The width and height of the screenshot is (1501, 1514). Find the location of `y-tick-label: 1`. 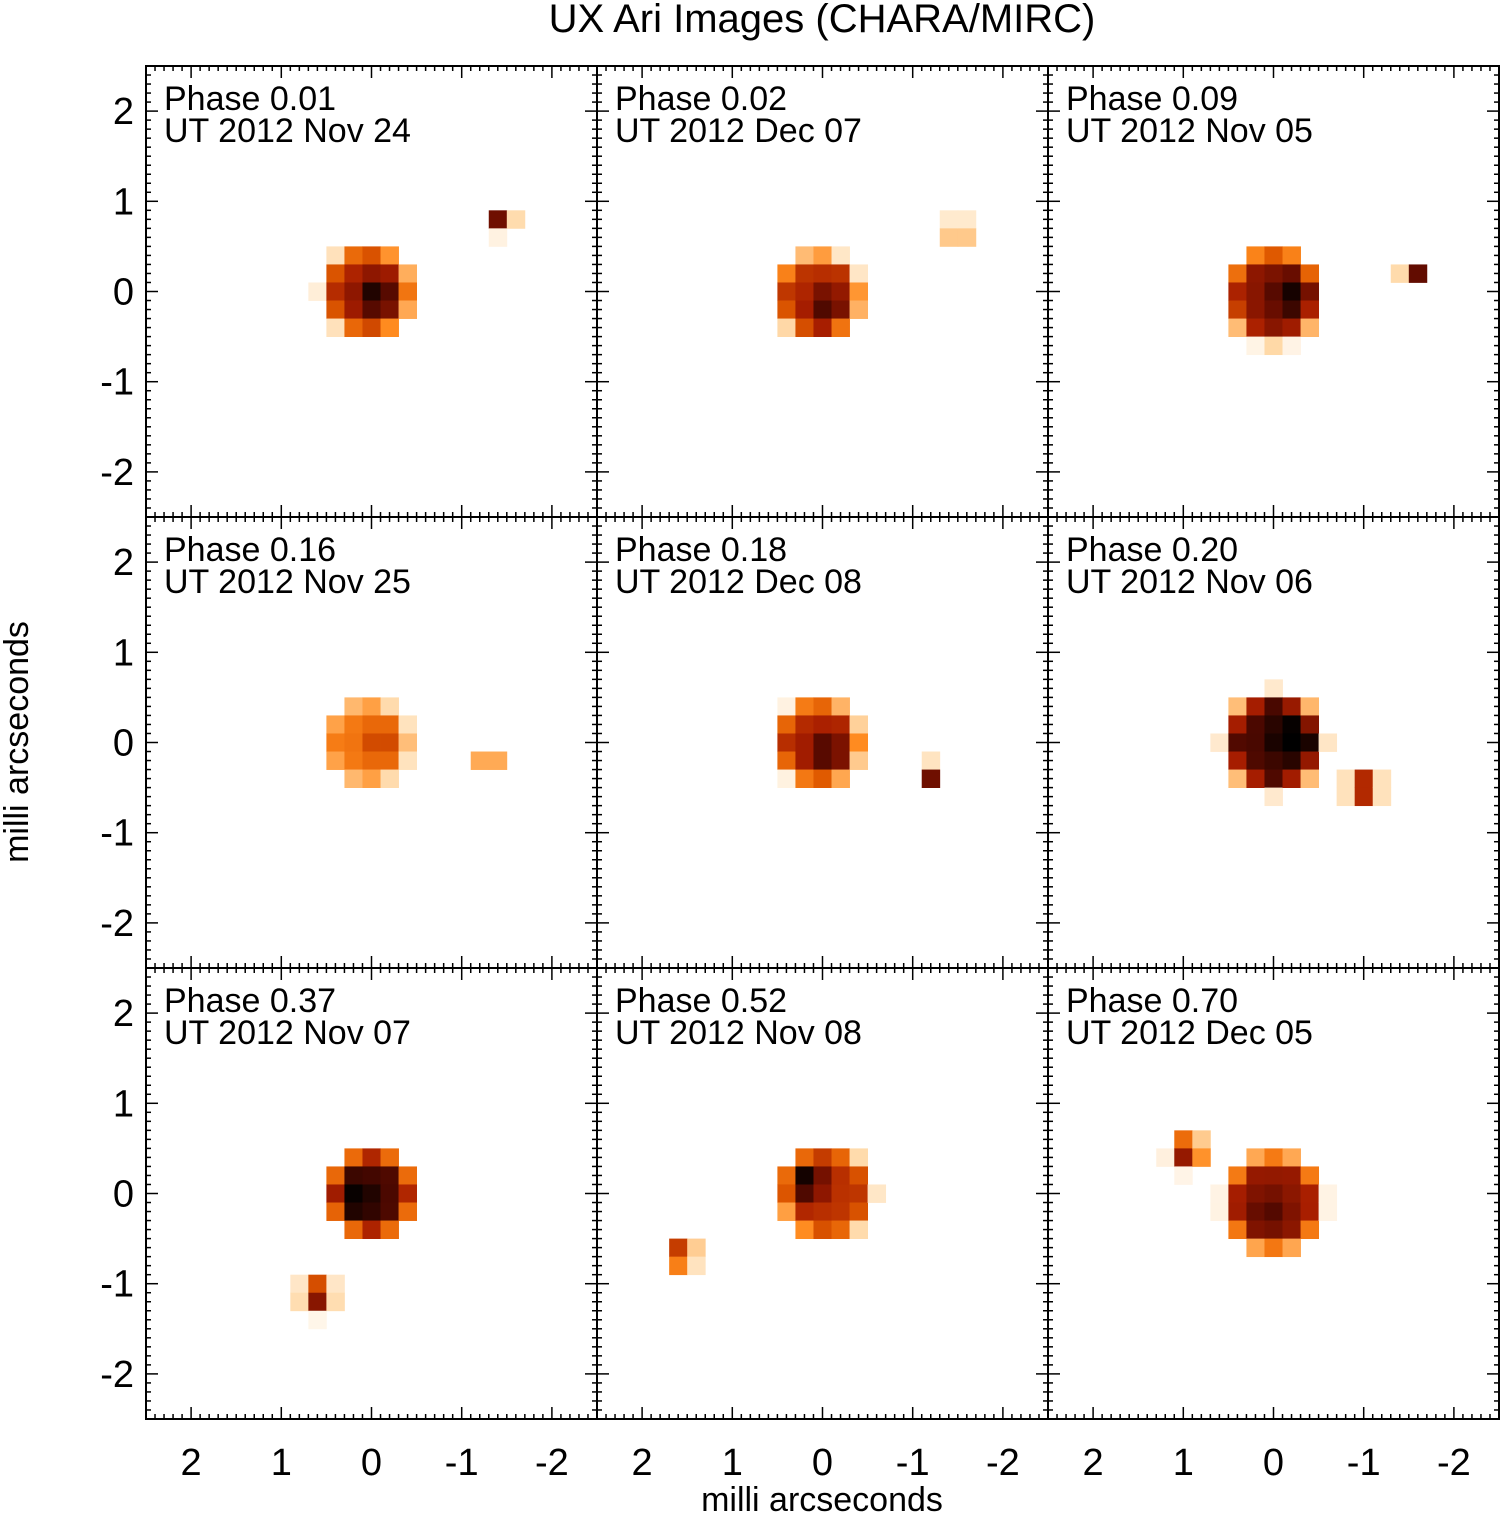

y-tick-label: 1 is located at coordinates (123, 653).